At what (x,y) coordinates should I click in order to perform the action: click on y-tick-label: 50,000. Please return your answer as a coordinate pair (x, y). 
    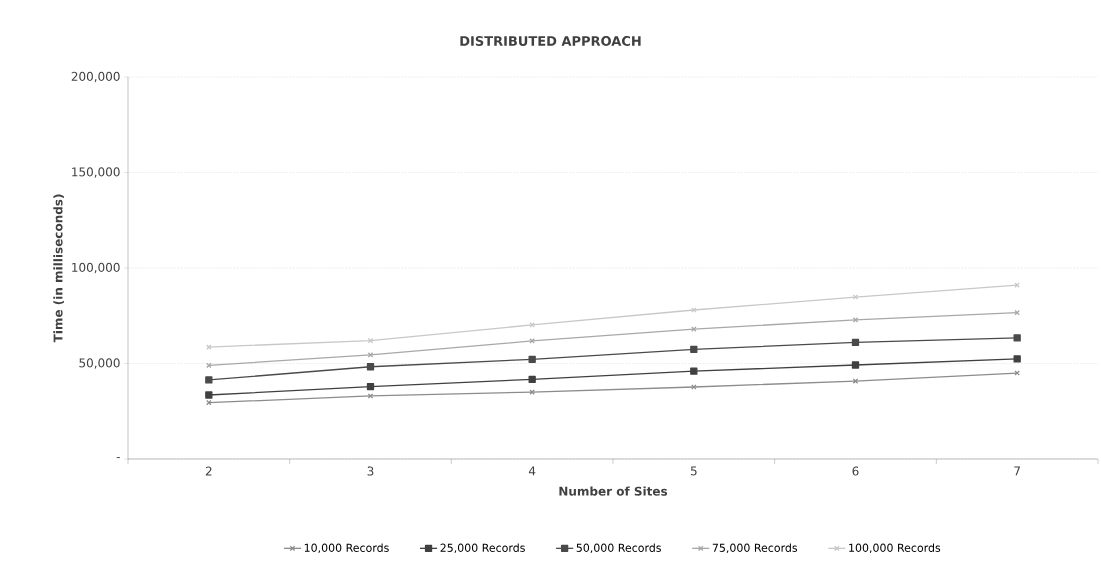
    Looking at the image, I should click on (99, 363).